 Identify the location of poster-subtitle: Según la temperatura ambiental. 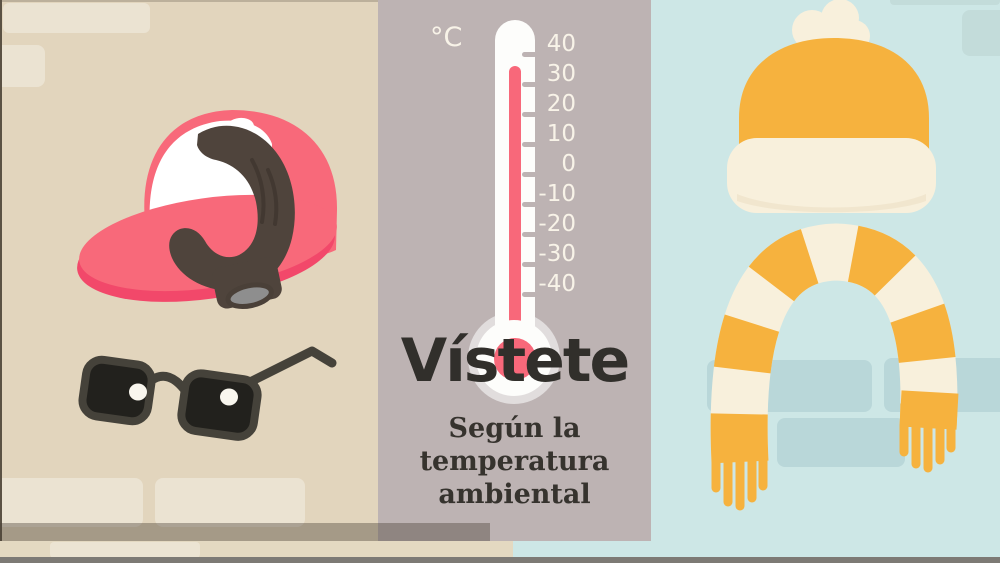
(514, 461).